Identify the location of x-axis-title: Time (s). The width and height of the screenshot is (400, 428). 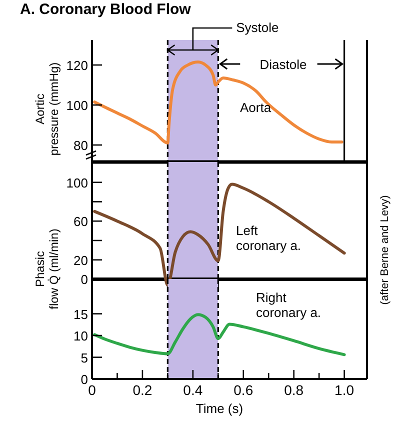
(220, 408).